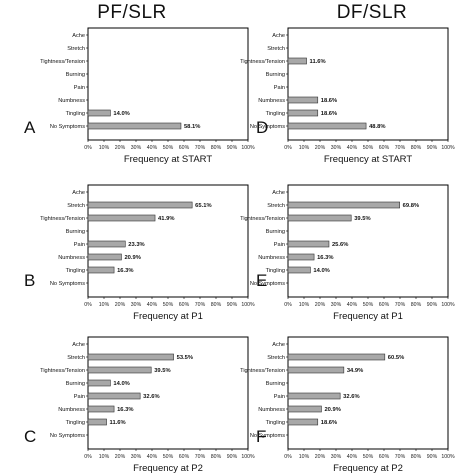 This screenshot has height=474, width=474. I want to click on column-title-pf-slr: PF/SLR, so click(132, 12).